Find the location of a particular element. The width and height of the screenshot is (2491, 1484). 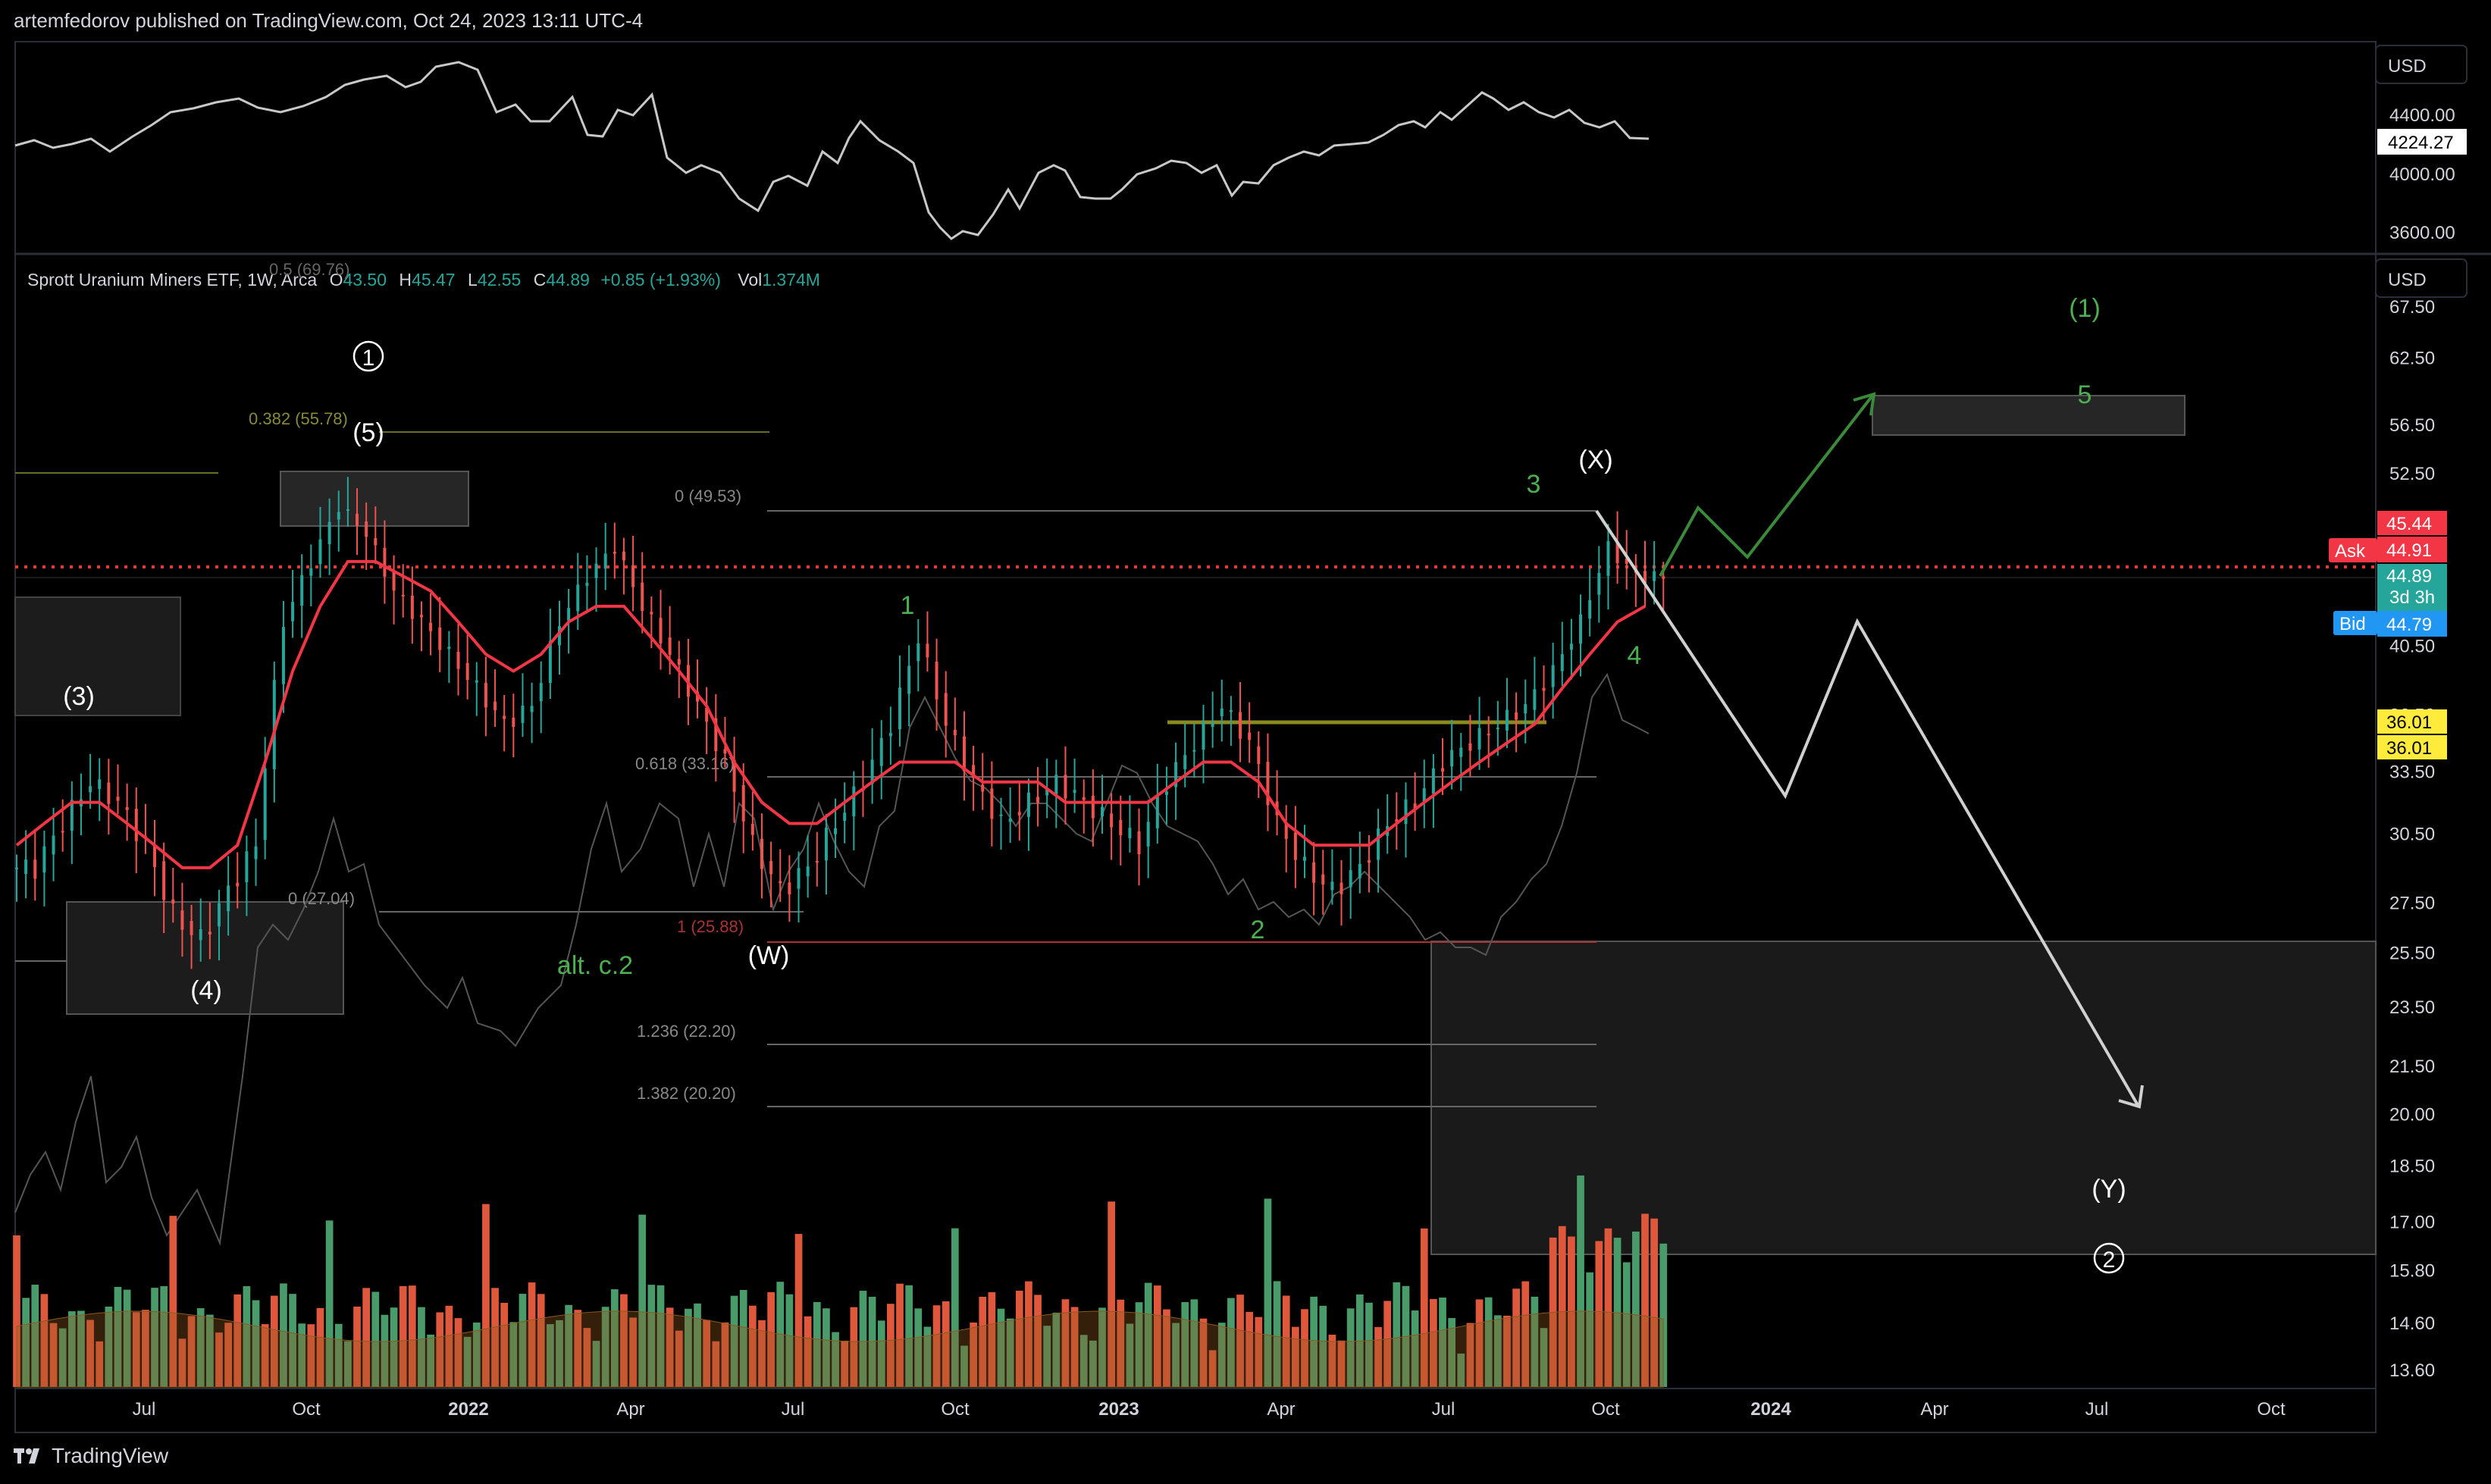

legend-change: +0.85 (+1.93%) is located at coordinates (660, 280).